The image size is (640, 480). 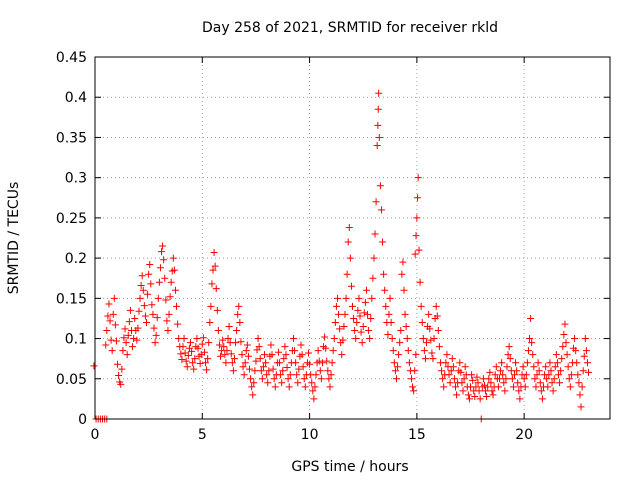 What do you see at coordinates (76, 259) in the screenshot?
I see `y-tick-label: 0.2` at bounding box center [76, 259].